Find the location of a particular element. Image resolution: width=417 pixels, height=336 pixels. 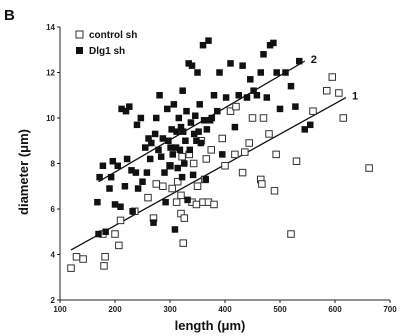

x-tick-label: 600 is located at coordinates (335, 309).